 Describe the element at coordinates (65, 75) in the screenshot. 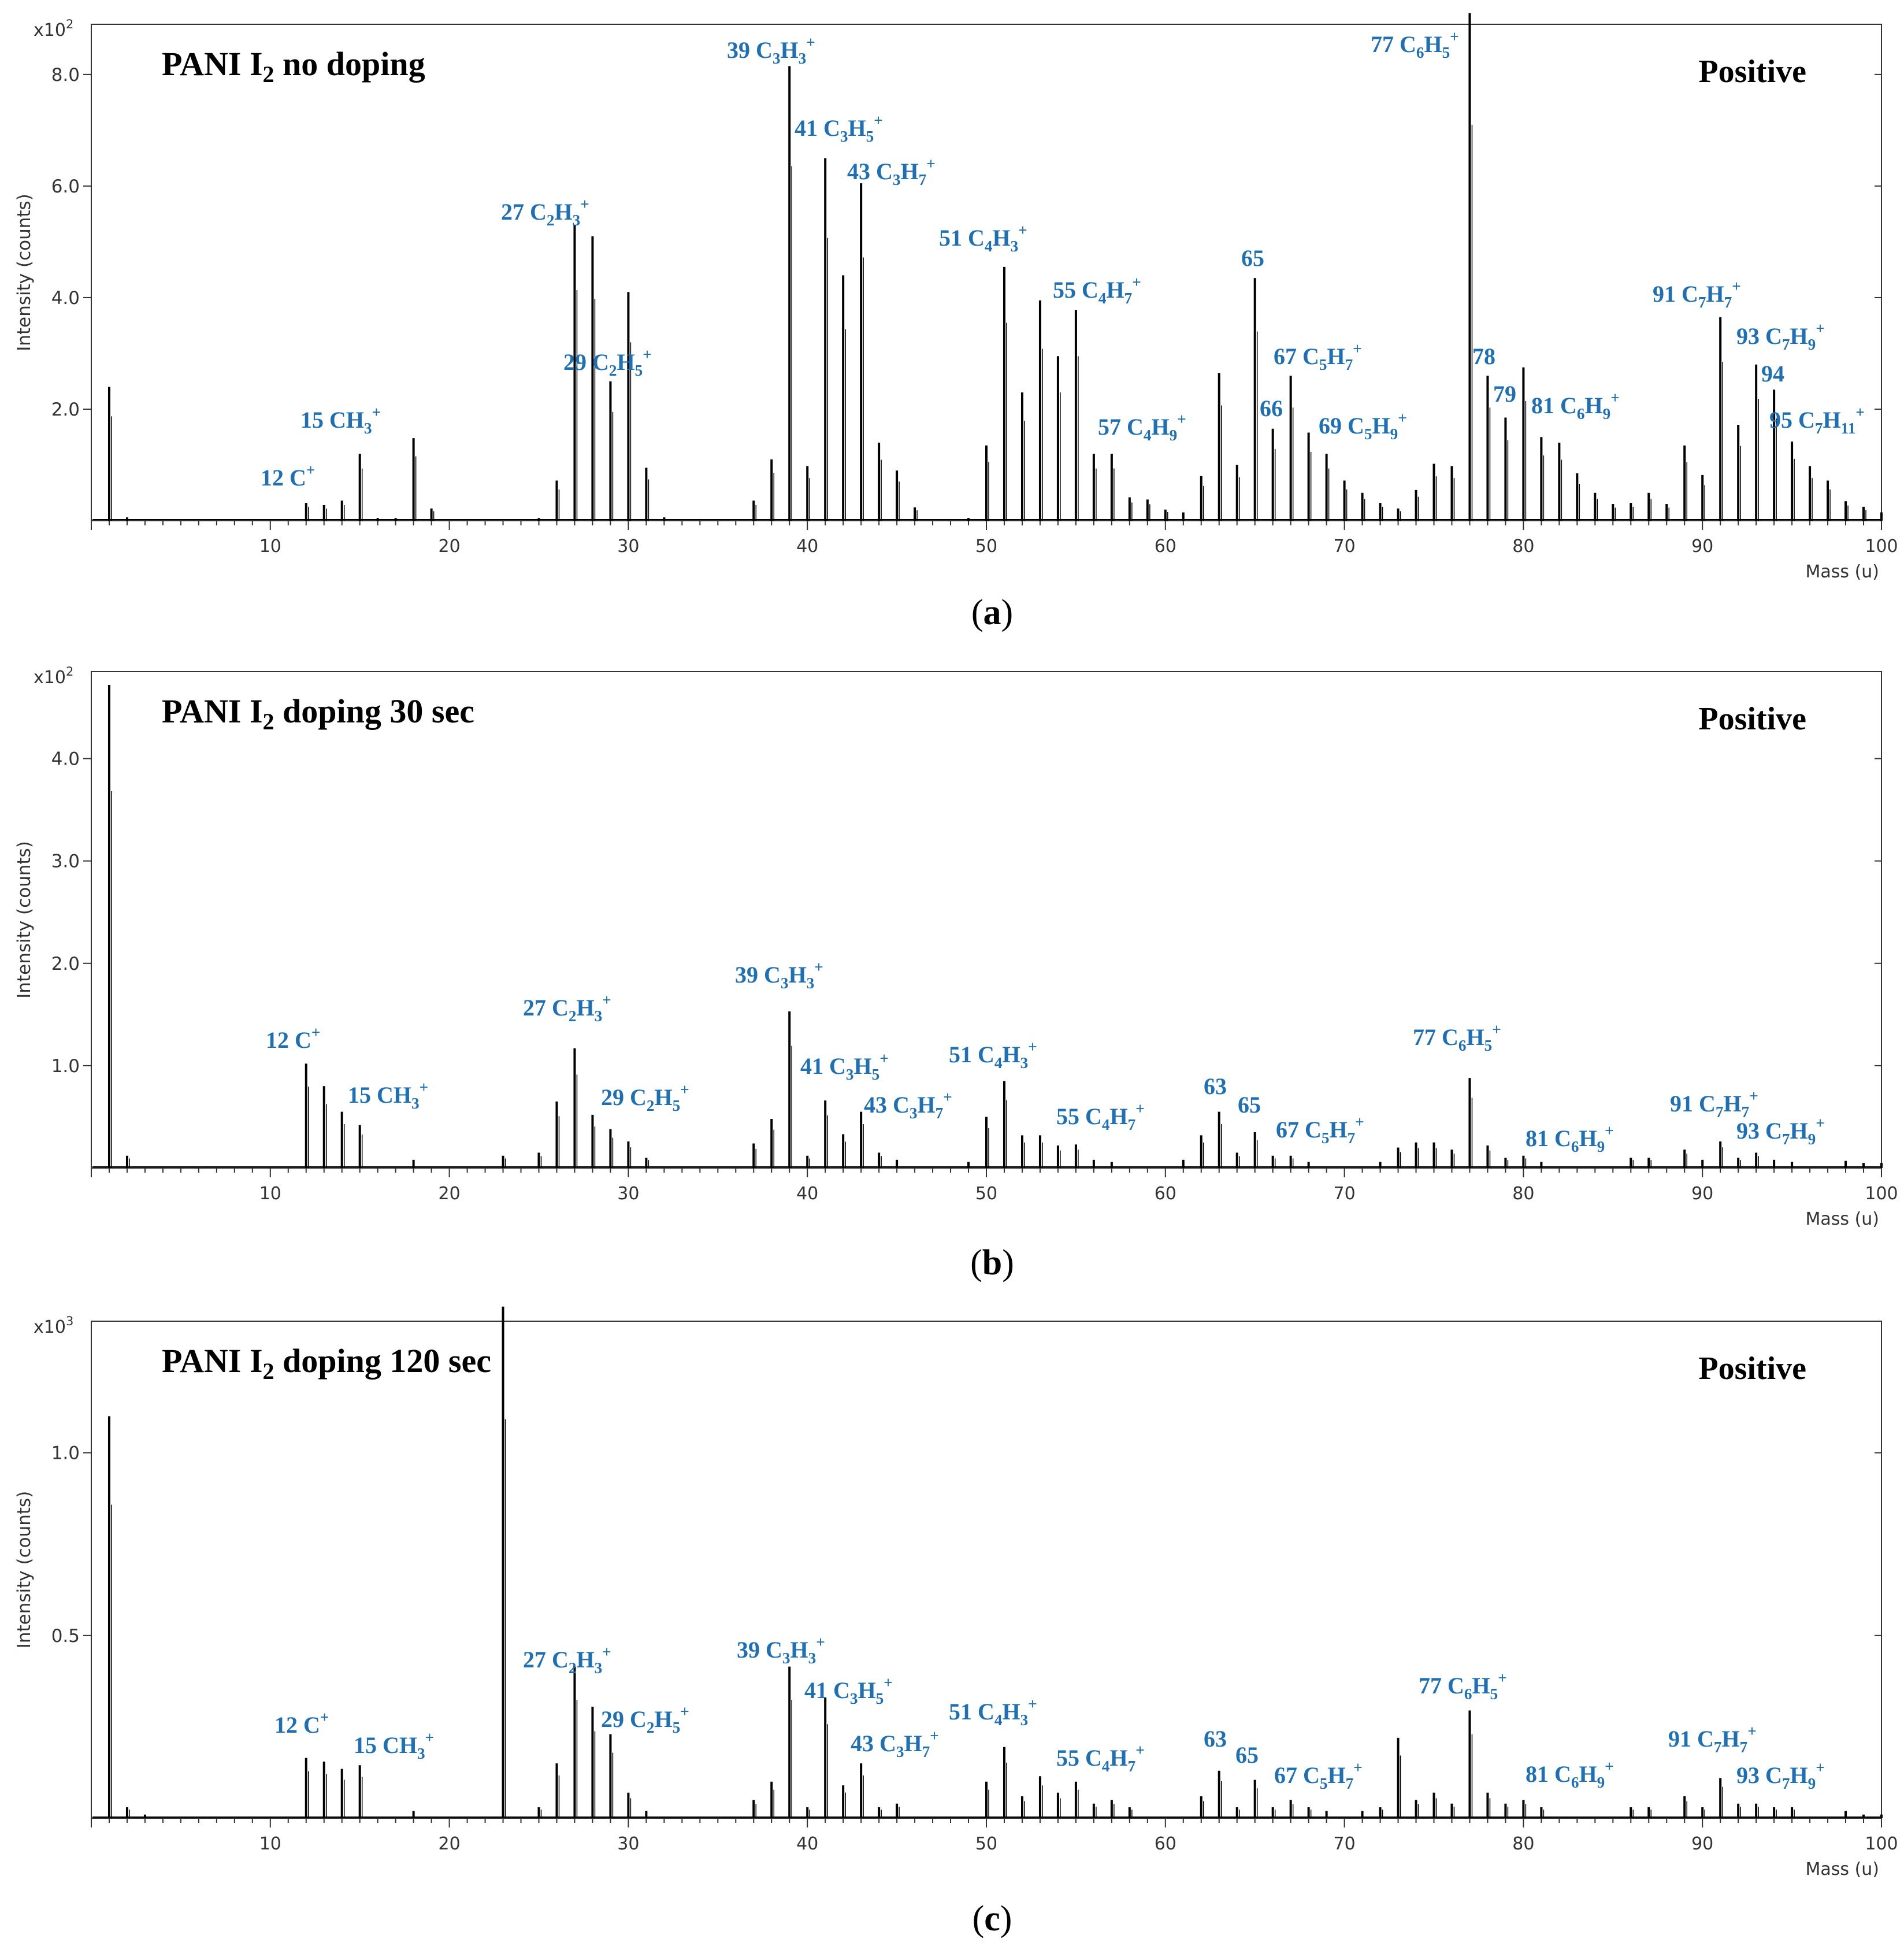

I see `y-tick-label: 8.0` at that location.